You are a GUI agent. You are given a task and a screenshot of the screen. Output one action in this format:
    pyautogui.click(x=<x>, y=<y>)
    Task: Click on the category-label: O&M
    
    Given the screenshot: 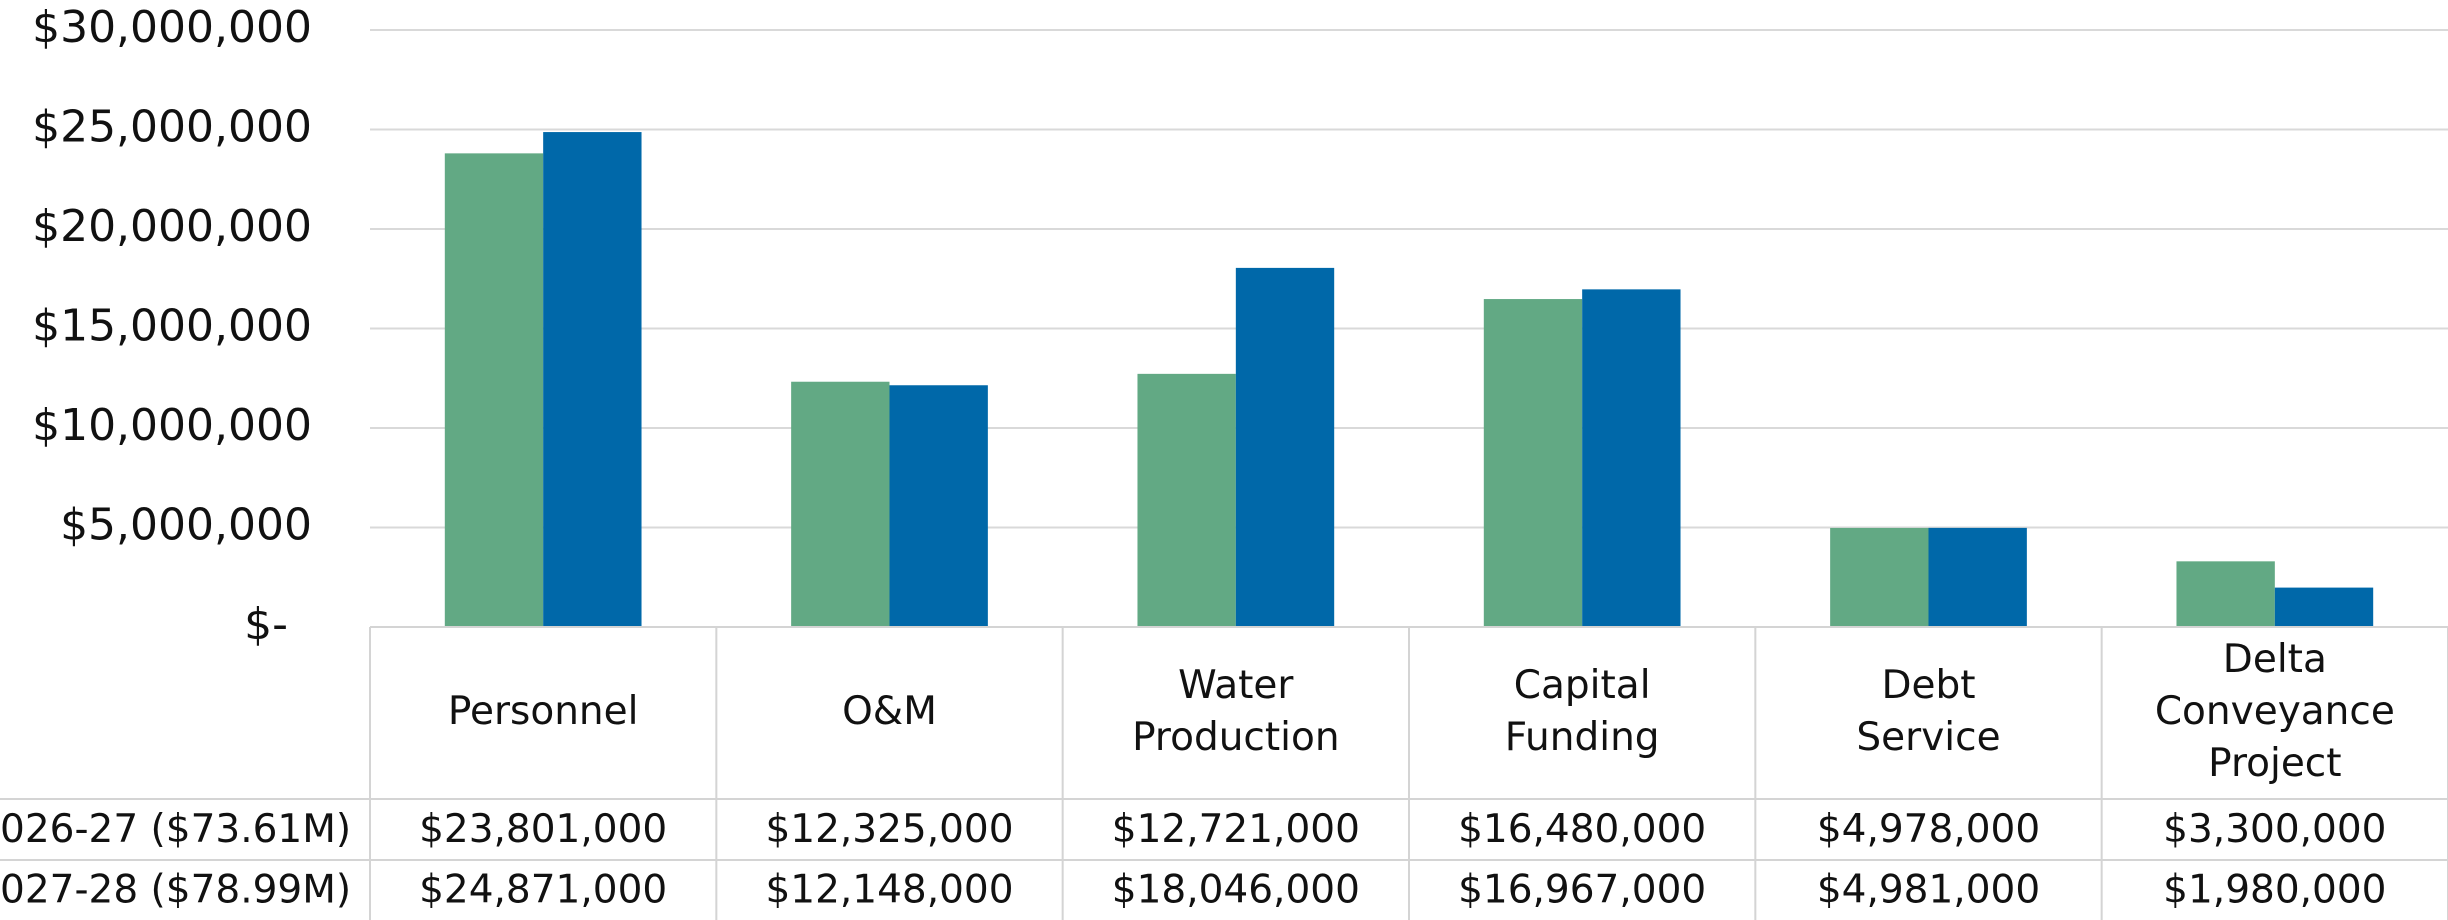 What is the action you would take?
    pyautogui.click(x=889, y=711)
    